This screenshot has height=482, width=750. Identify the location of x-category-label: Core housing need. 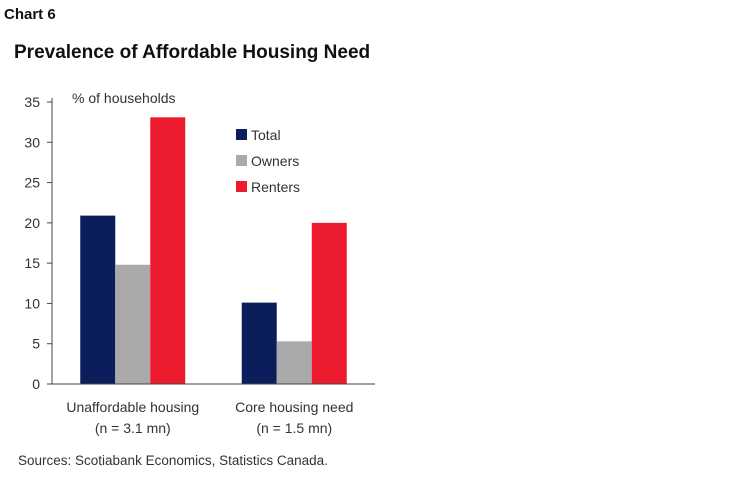
(294, 407).